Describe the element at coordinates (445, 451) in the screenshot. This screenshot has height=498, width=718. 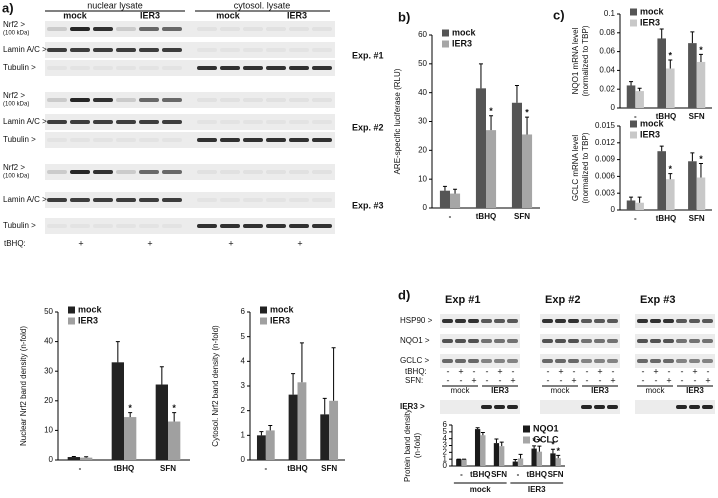
I see `y-tick-label: 2` at that location.